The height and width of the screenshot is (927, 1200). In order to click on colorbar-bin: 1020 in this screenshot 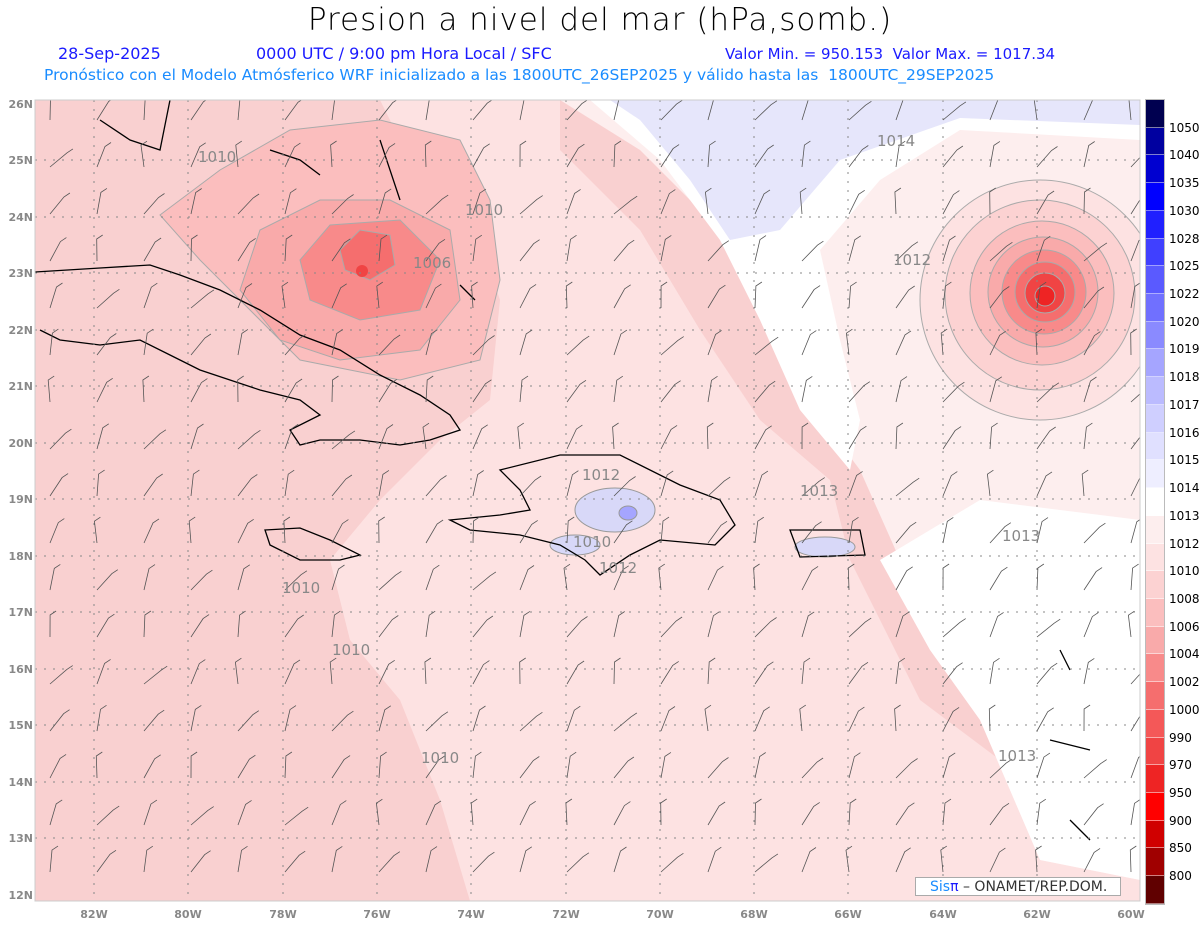, I will do `click(1173, 311)`.